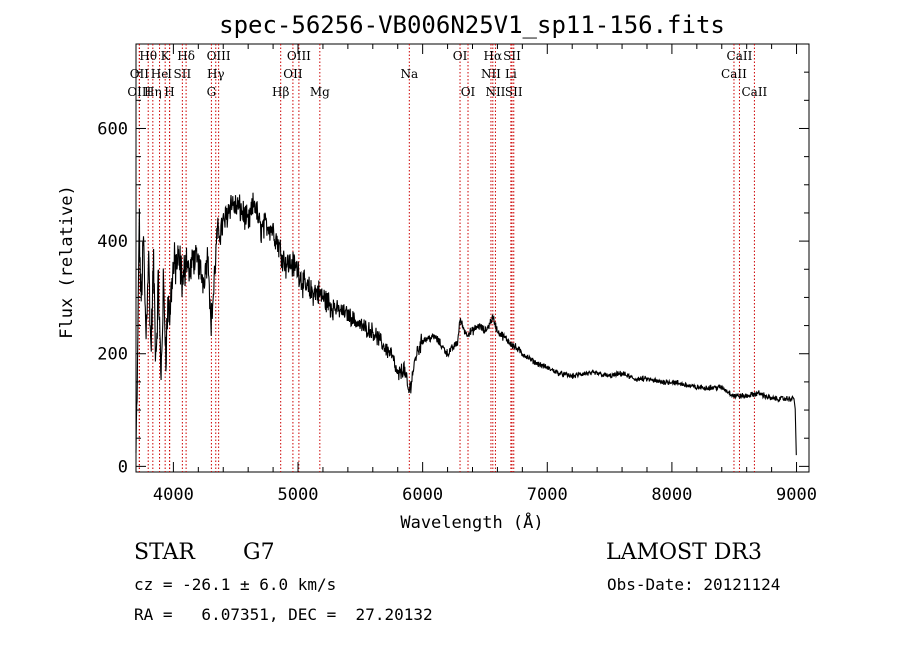 This screenshot has height=649, width=900. Describe the element at coordinates (169, 92) in the screenshot. I see `spectral-line-label: H` at that location.